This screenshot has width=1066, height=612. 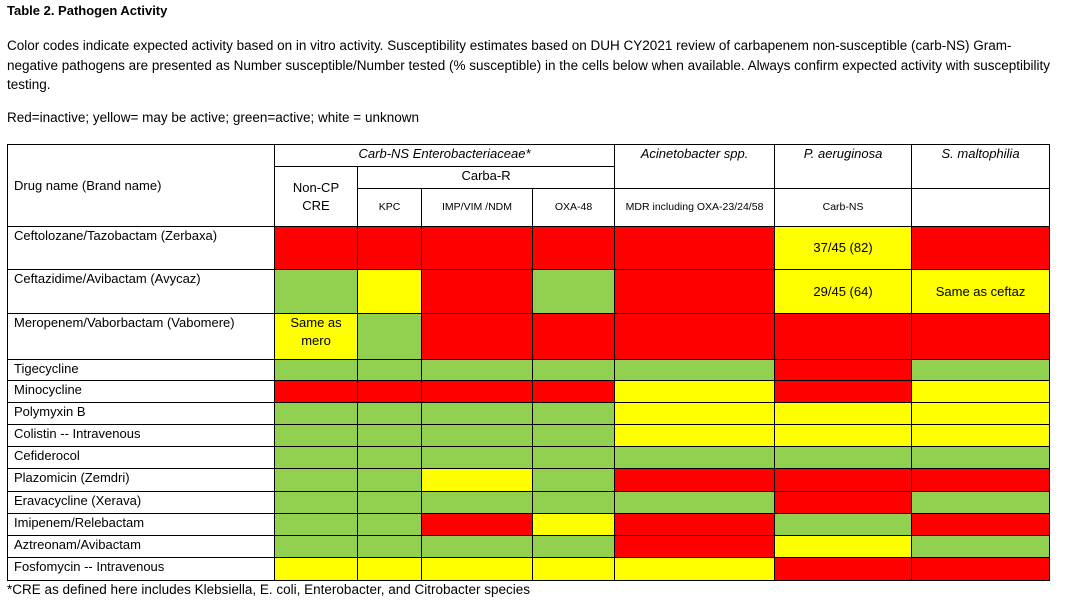 I want to click on drug-name: Fosfomycin -- Intravenous, so click(x=141, y=569).